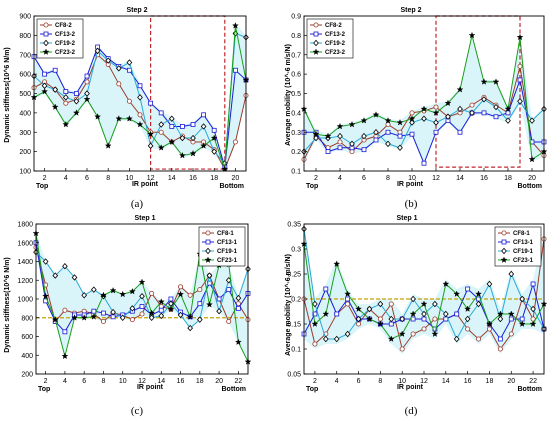 The height and width of the screenshot is (428, 550). I want to click on panel-c-legend-label-CF13-1: CF13-1, so click(227, 243).